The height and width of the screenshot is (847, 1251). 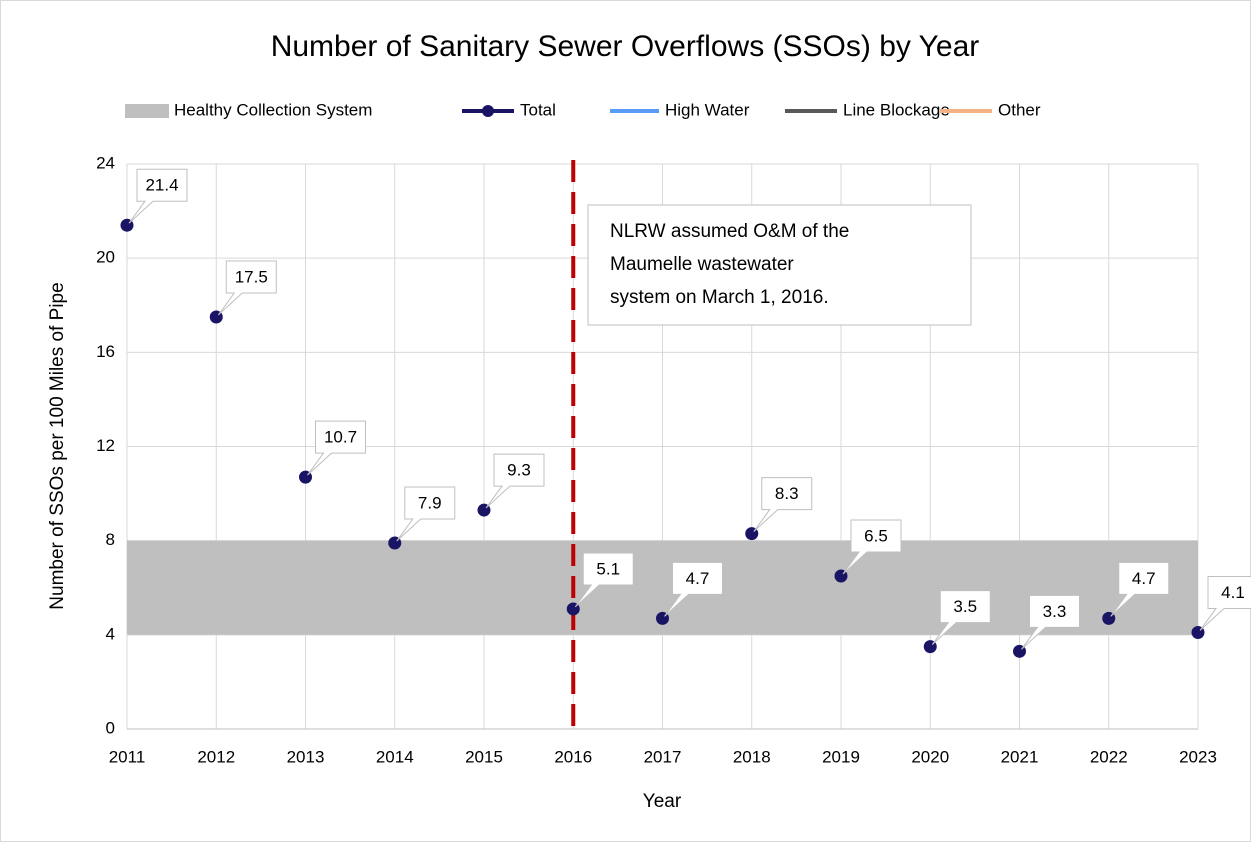 I want to click on x-tick-label: 2014, so click(x=395, y=756).